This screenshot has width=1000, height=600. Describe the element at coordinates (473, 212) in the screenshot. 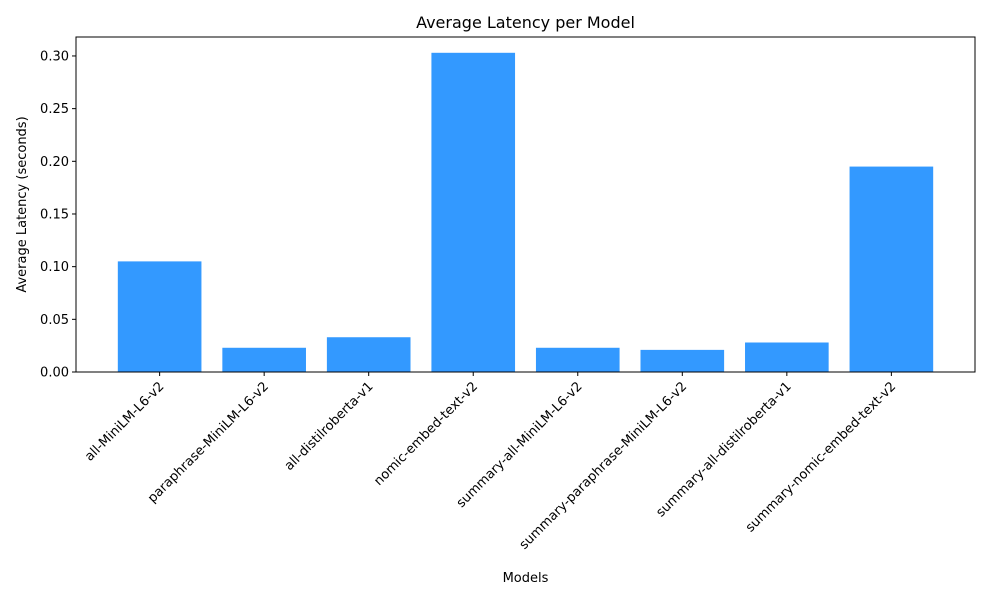

I see `bar-nomic-embed-text-v2` at that location.